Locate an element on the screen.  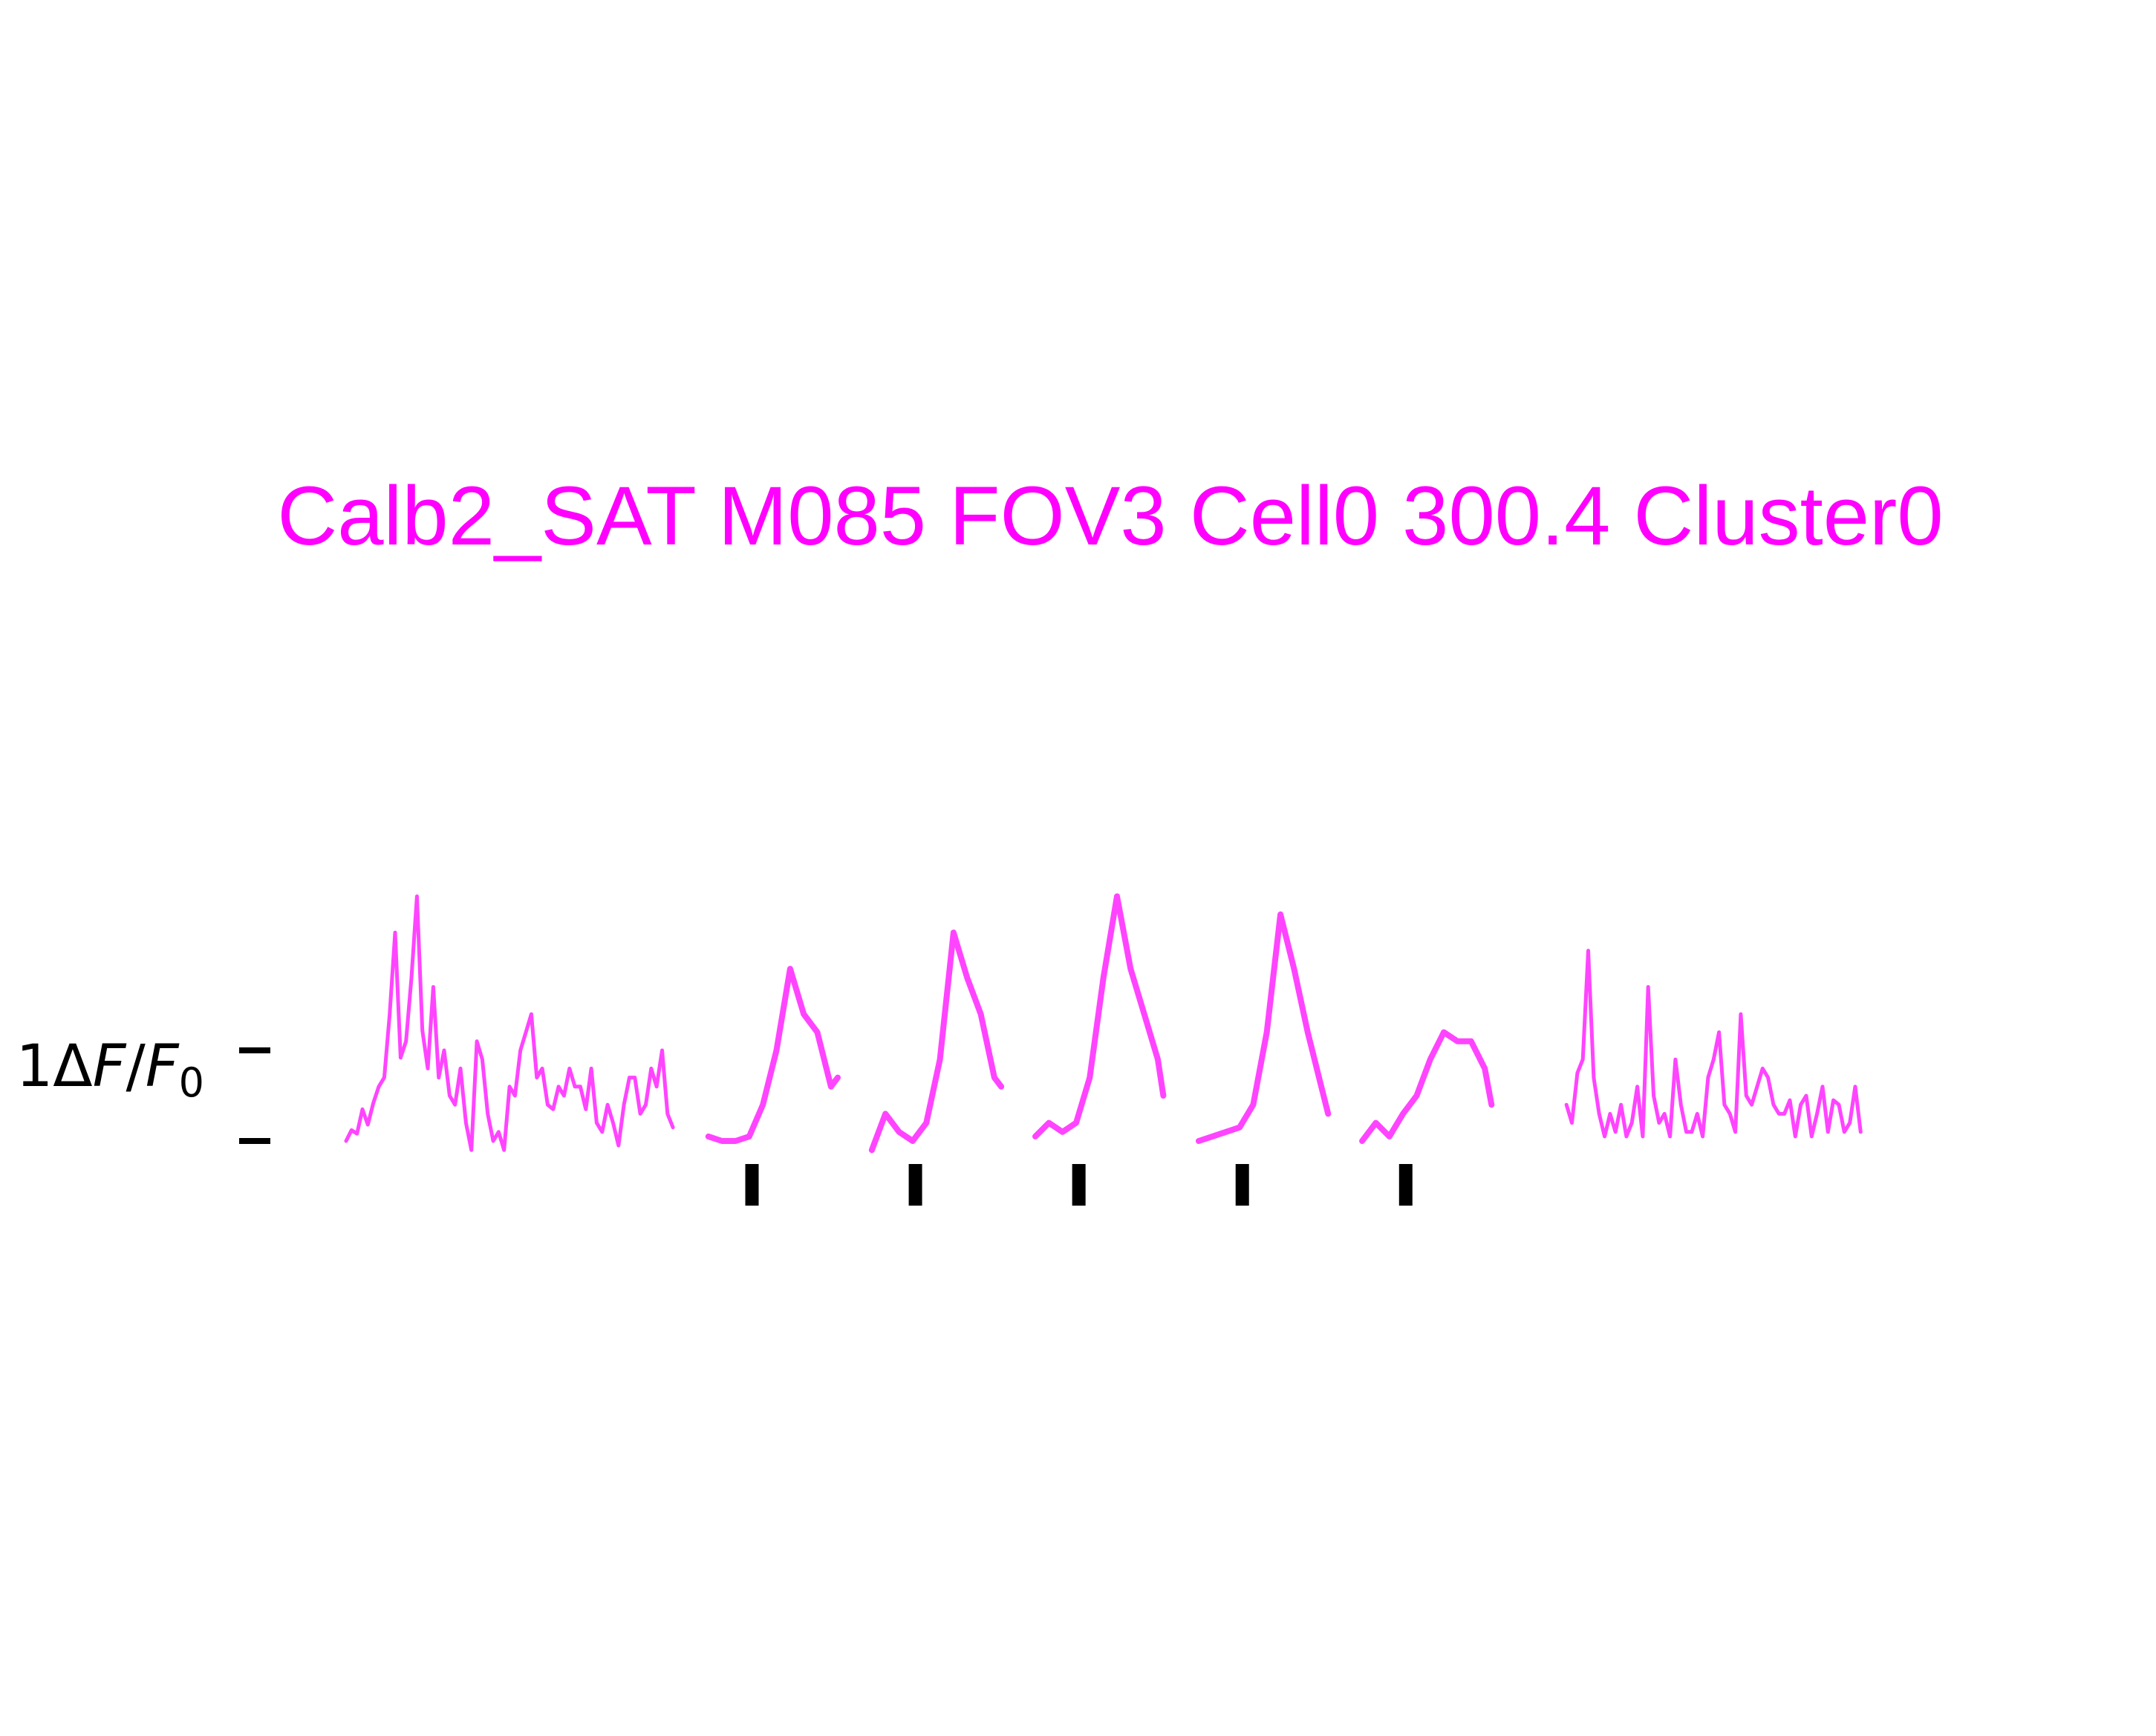
scale-bar is located at coordinates (254, 1095).